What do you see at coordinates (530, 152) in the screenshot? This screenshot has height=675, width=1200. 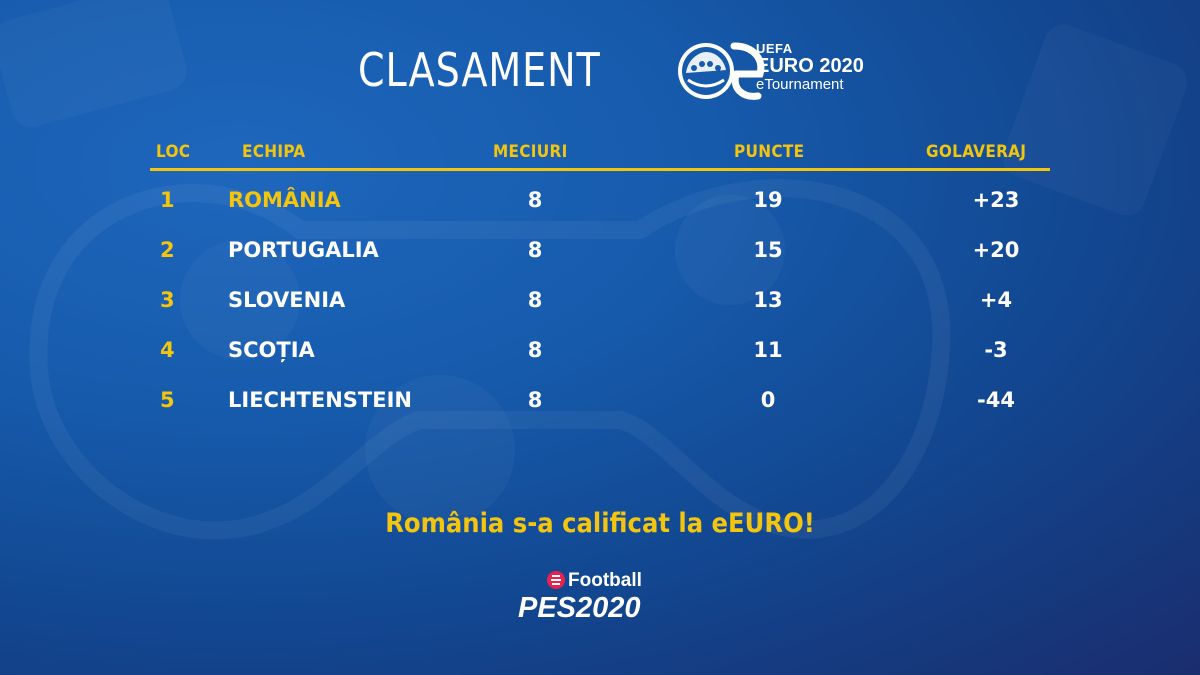 I see `column-header-meciuri: MECIURI` at bounding box center [530, 152].